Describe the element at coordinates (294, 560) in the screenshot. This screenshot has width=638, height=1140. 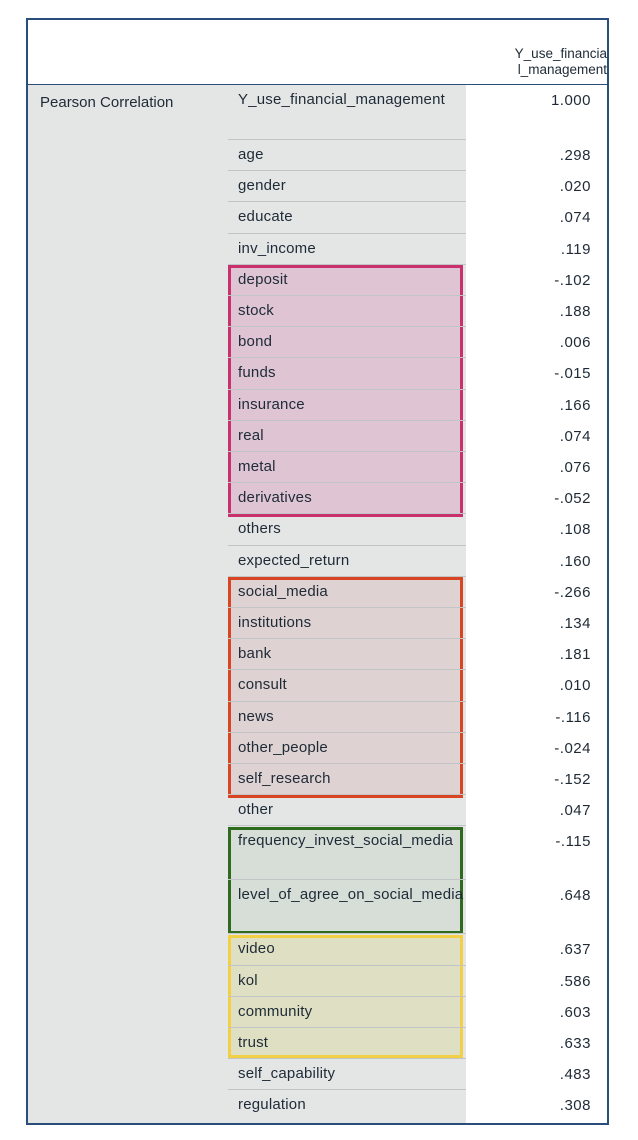
I see `variable-name: expected_return` at that location.